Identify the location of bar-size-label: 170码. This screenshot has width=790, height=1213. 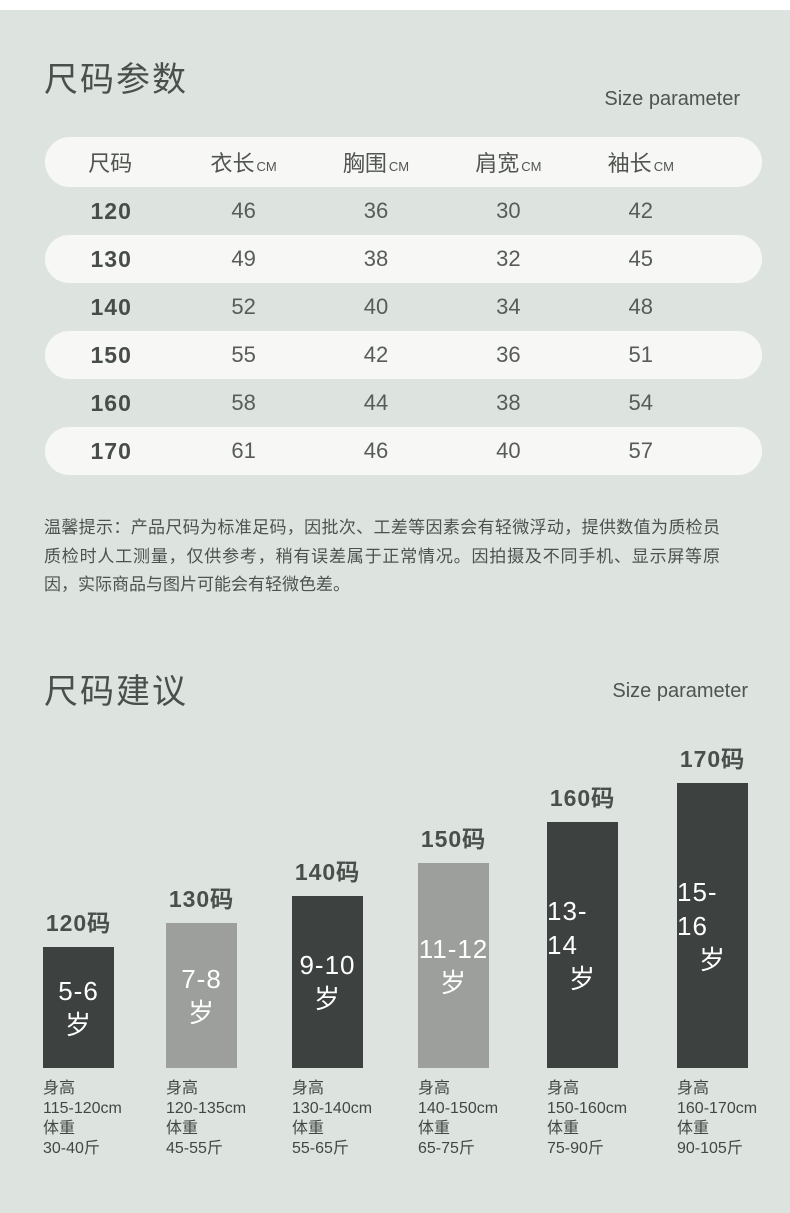
(712, 759).